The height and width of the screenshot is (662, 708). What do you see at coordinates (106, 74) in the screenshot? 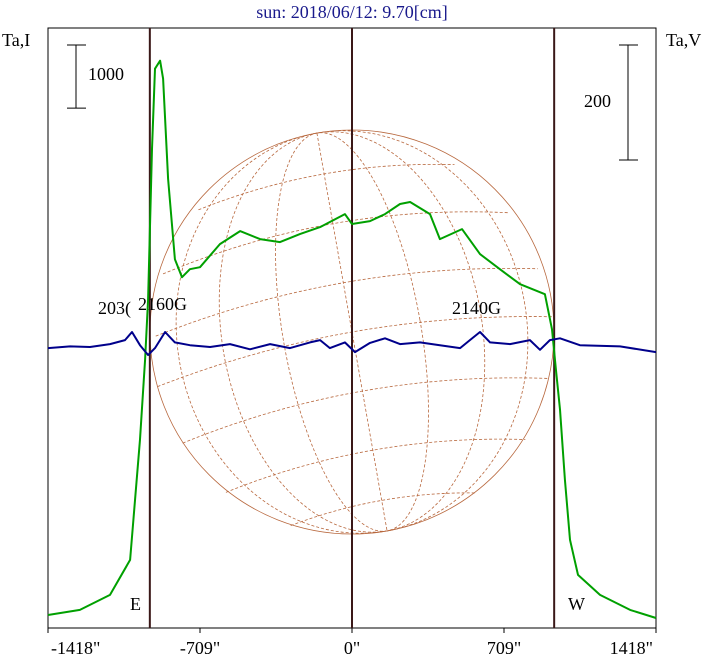
I see `scale-label: 1000` at bounding box center [106, 74].